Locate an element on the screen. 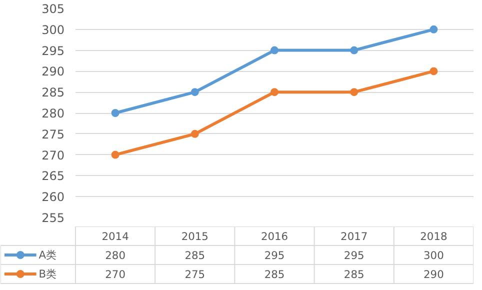 The image size is (482, 290). x-tick-label: 2016 is located at coordinates (274, 236).